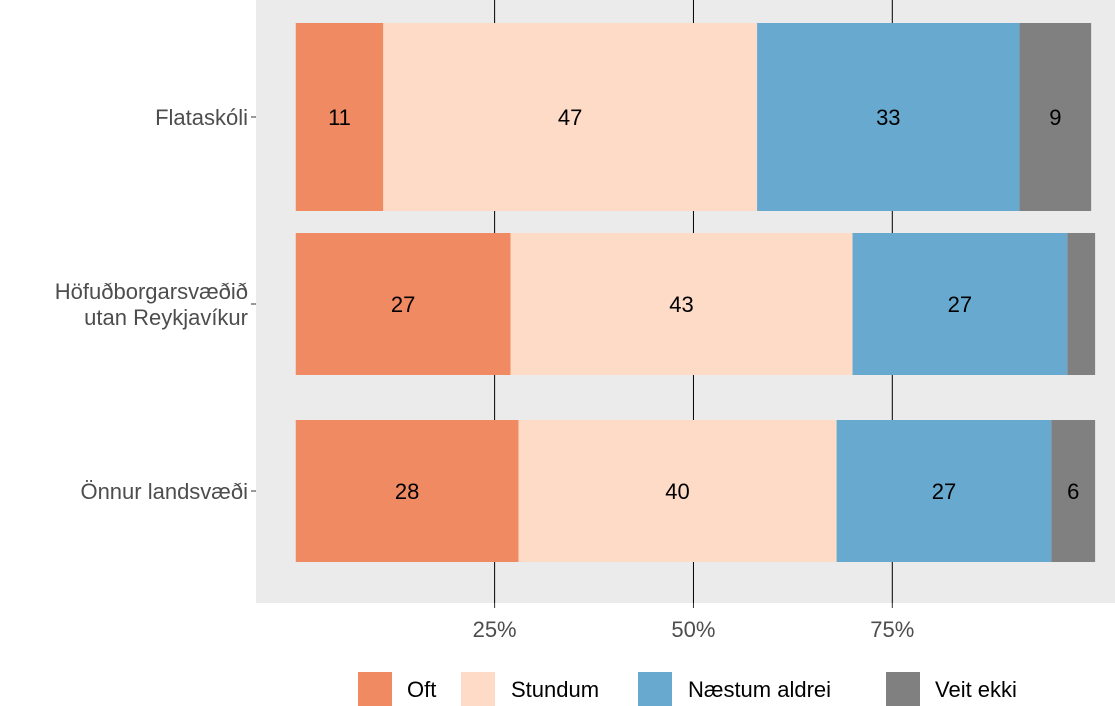 Image resolution: width=1115 pixels, height=706 pixels. Describe the element at coordinates (151, 304) in the screenshot. I see `category-label-hofu-borgarsv-i-utan-reykjavikur: Höfuðborgarsvæðið utan Reykjavíkur` at that location.